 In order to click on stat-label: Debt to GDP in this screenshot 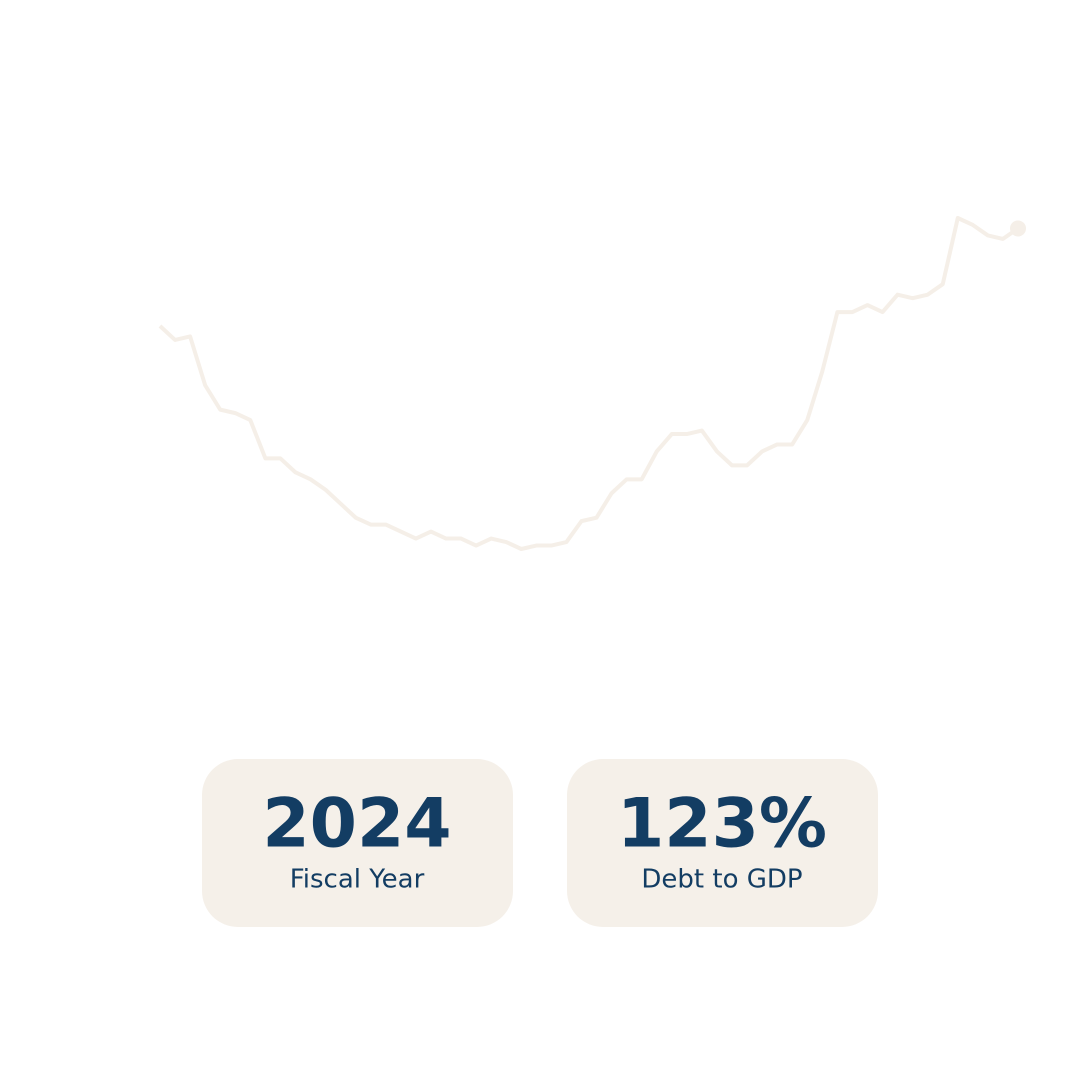, I will do `click(721, 880)`.